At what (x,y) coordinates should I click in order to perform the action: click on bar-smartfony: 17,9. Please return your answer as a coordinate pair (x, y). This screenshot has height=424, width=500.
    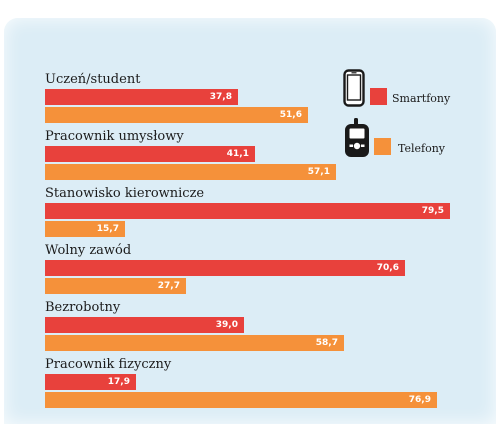
    Looking at the image, I should click on (90, 382).